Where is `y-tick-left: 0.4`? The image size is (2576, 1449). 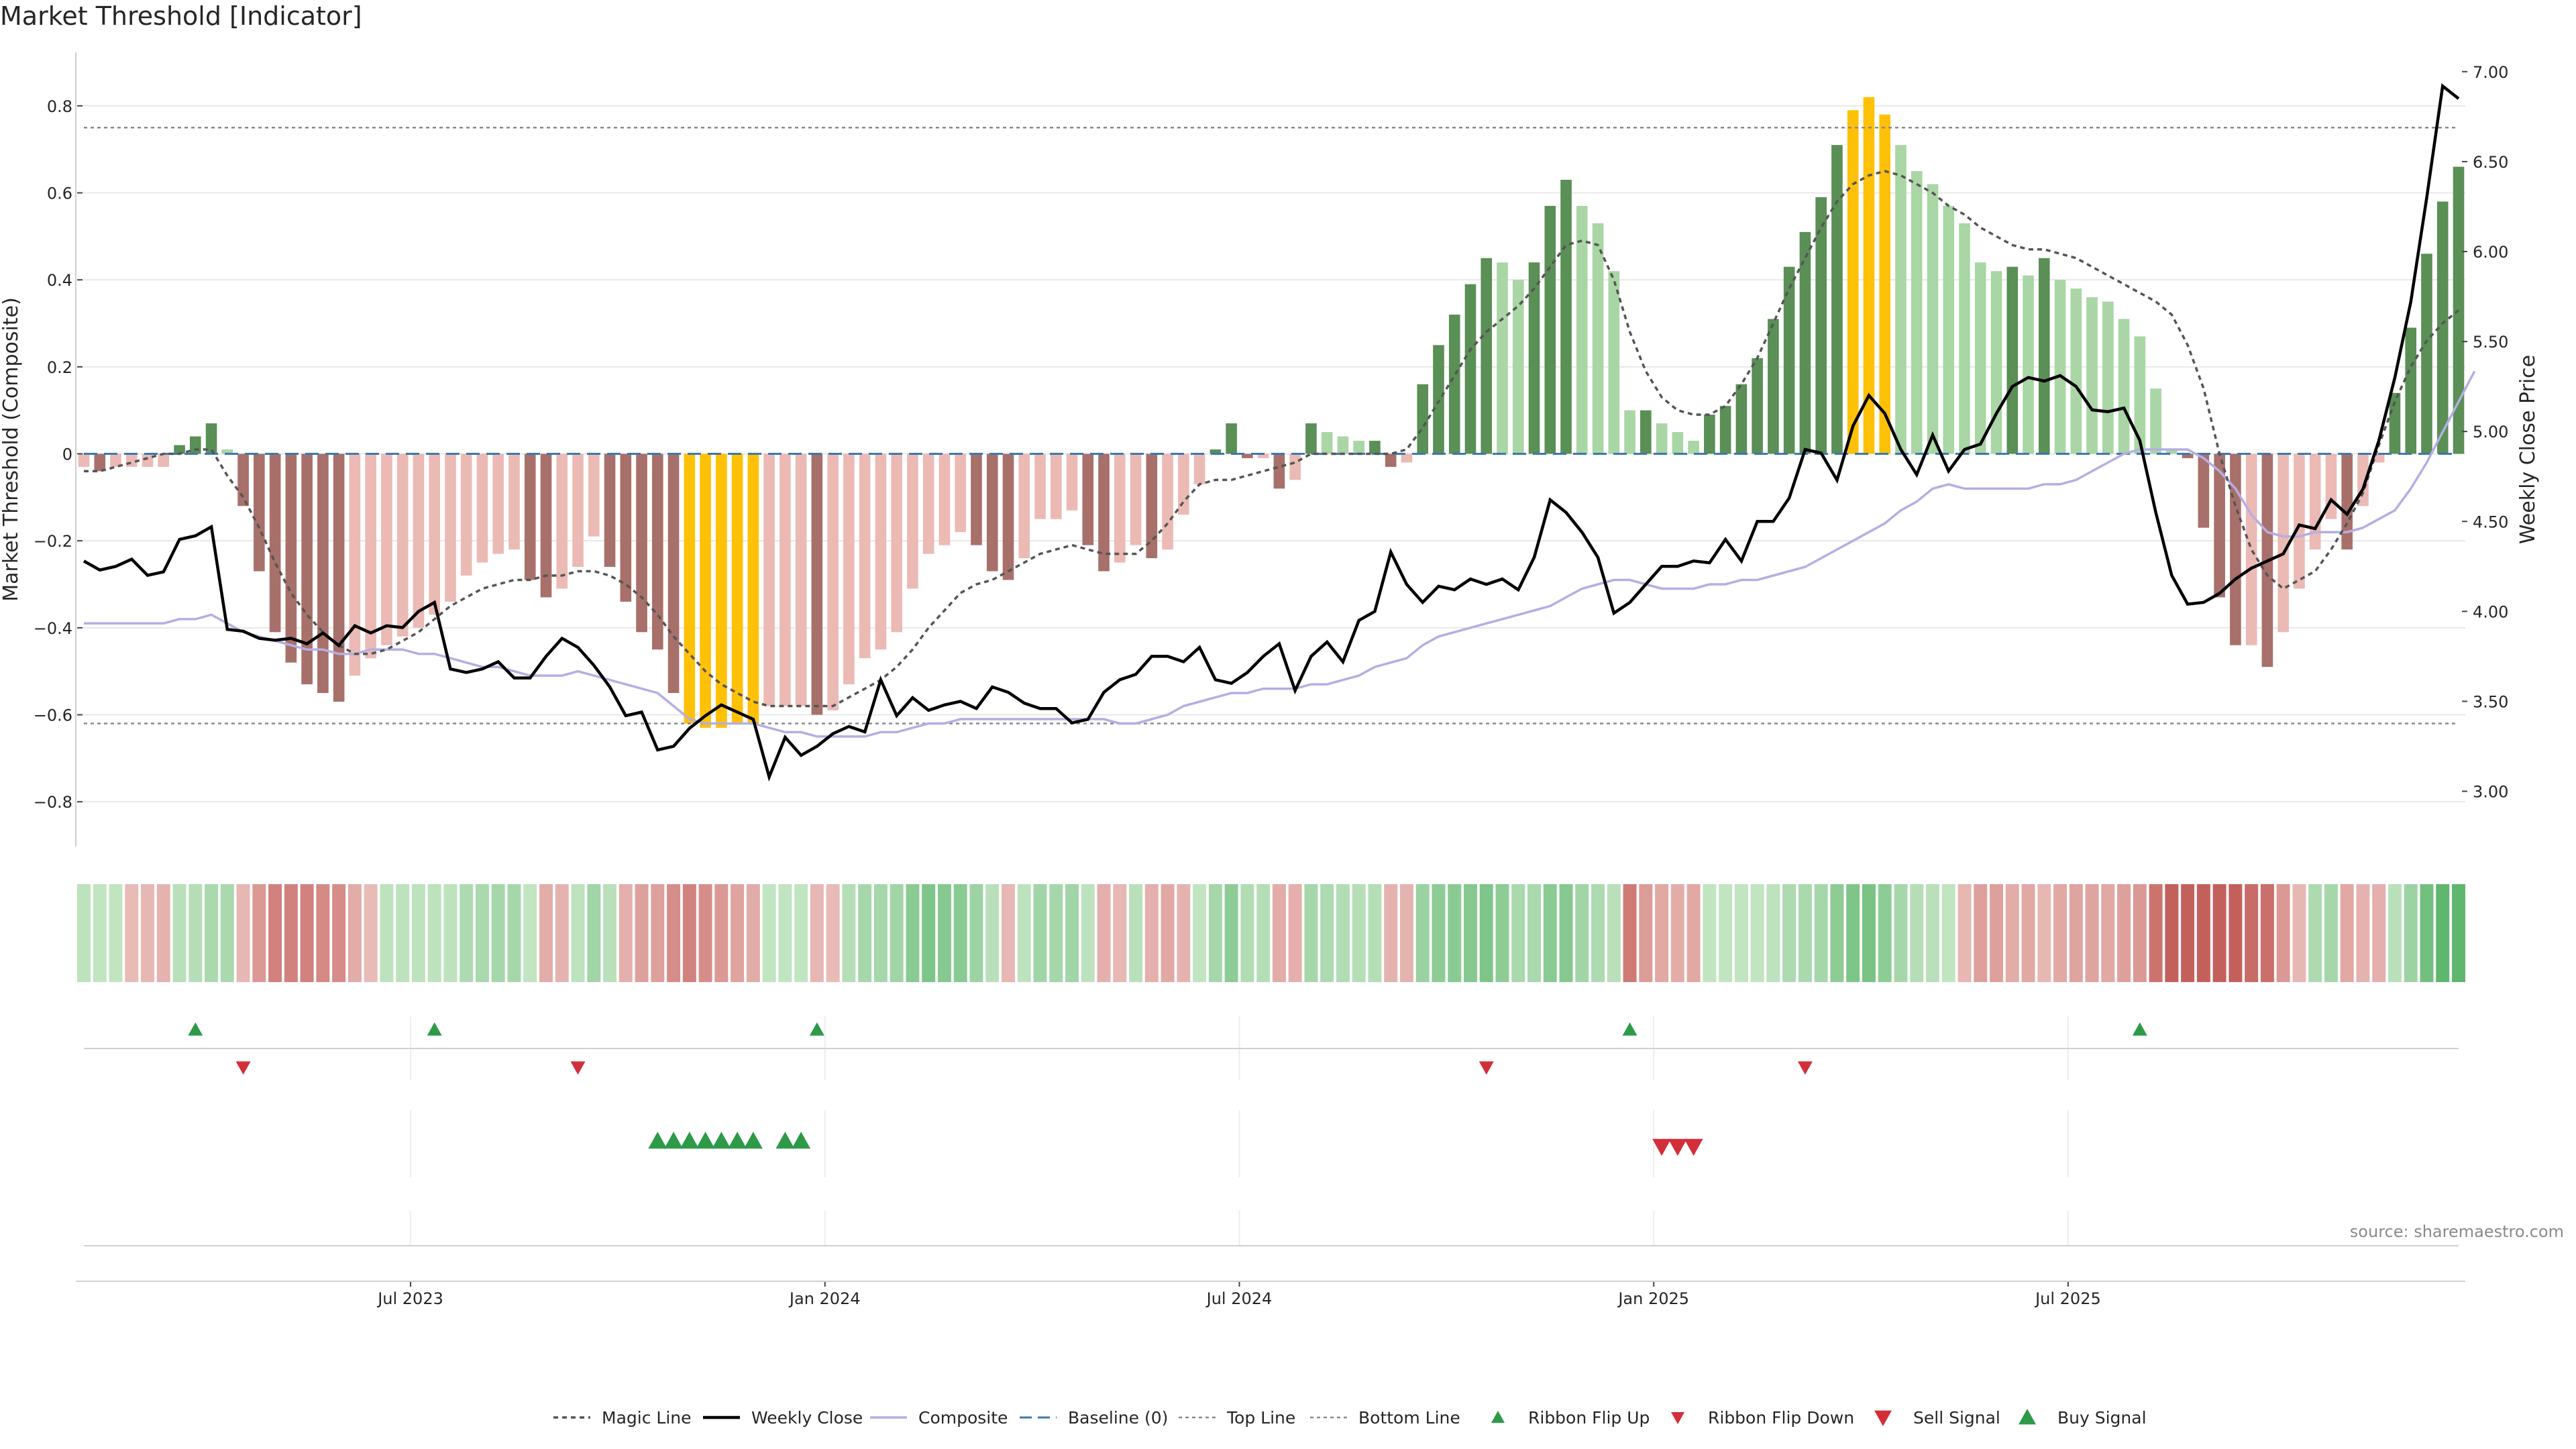 y-tick-left: 0.4 is located at coordinates (59, 280).